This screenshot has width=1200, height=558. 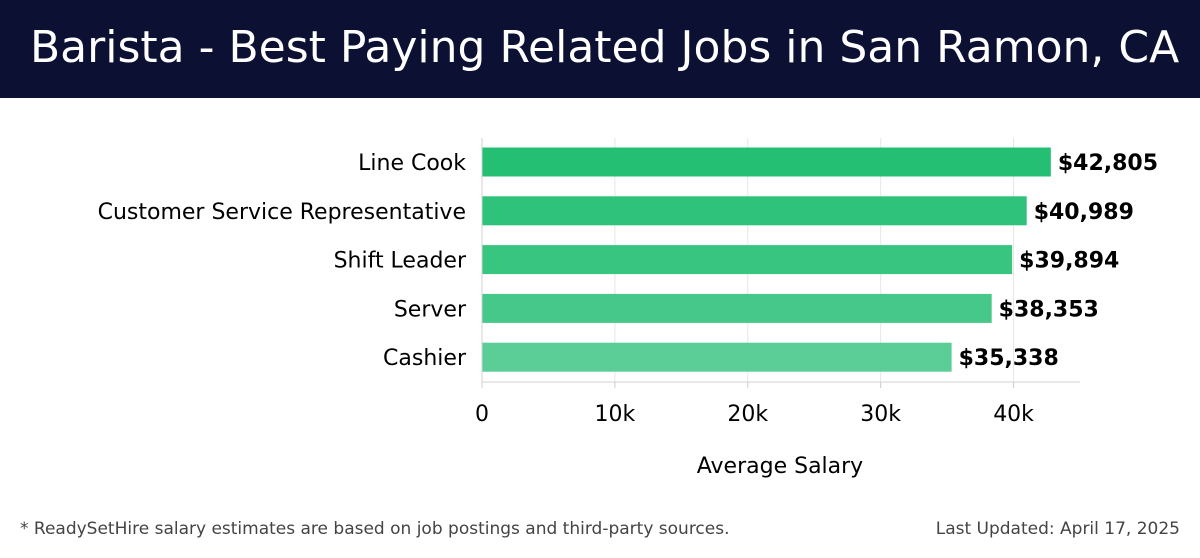 I want to click on x-tick-label: 40k, so click(x=1013, y=414).